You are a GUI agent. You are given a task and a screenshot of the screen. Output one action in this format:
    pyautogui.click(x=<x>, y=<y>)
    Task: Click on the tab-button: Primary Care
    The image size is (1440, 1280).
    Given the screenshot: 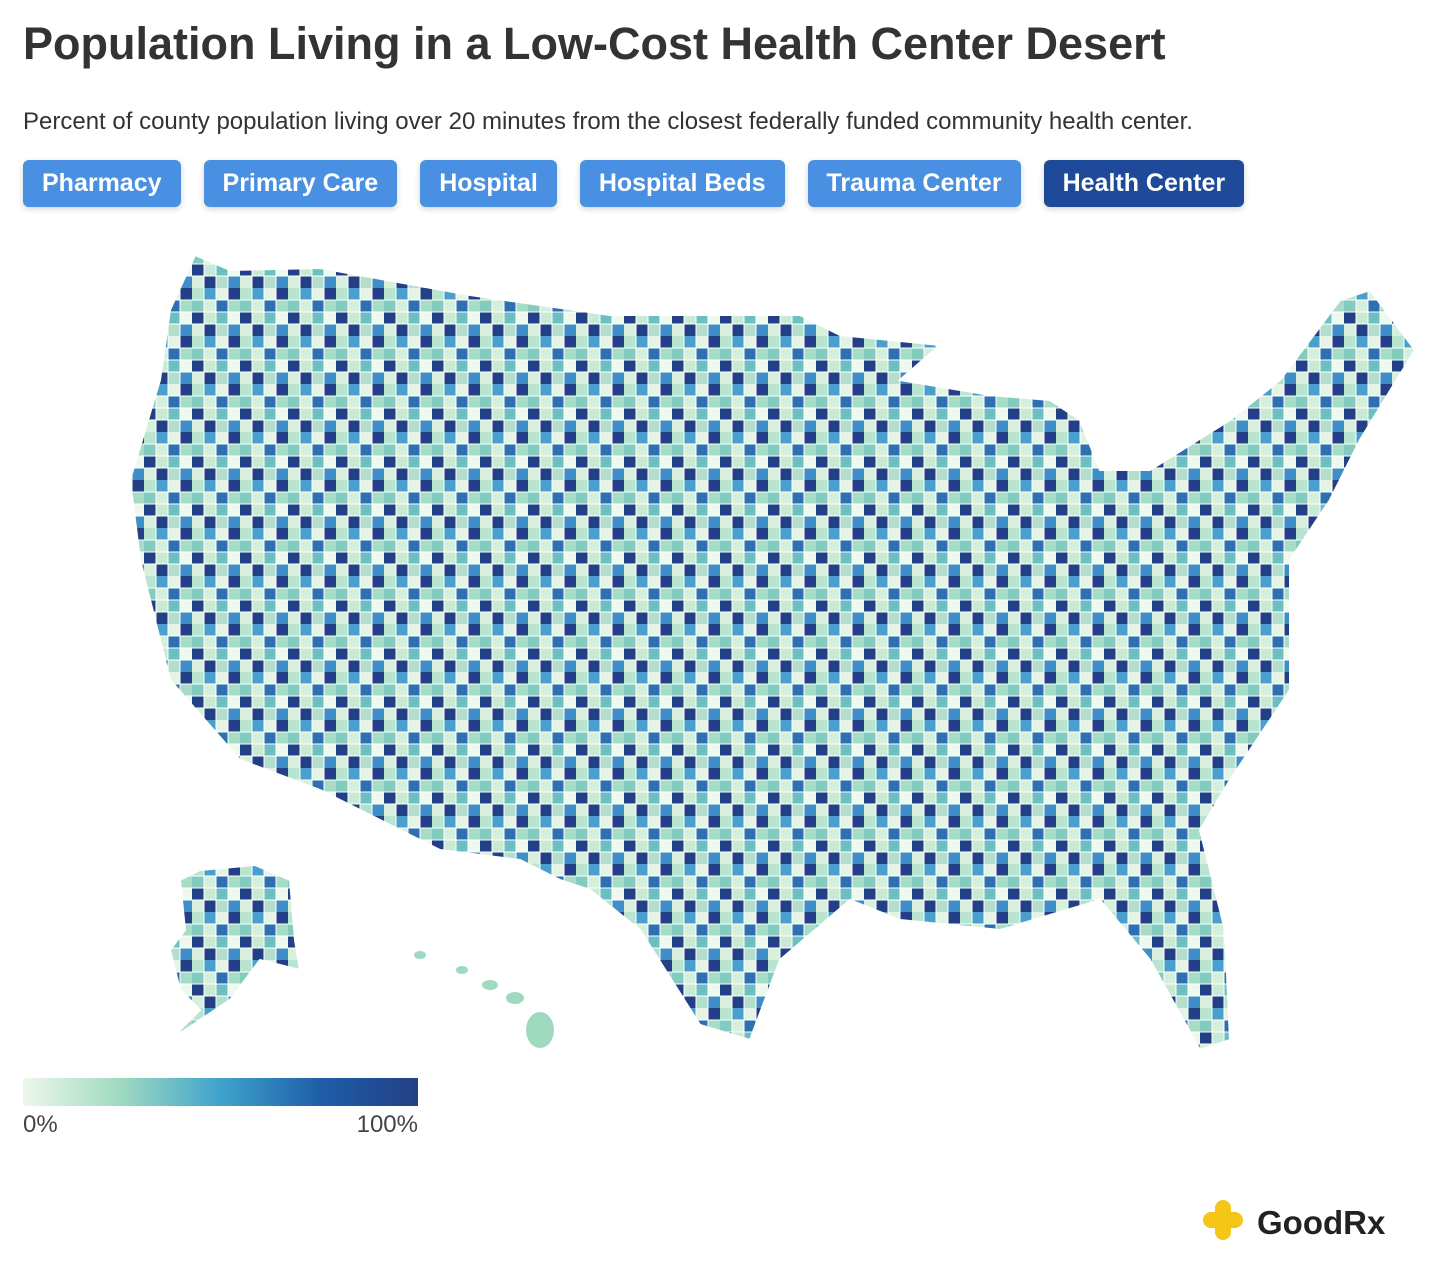 What is the action you would take?
    pyautogui.click(x=300, y=183)
    